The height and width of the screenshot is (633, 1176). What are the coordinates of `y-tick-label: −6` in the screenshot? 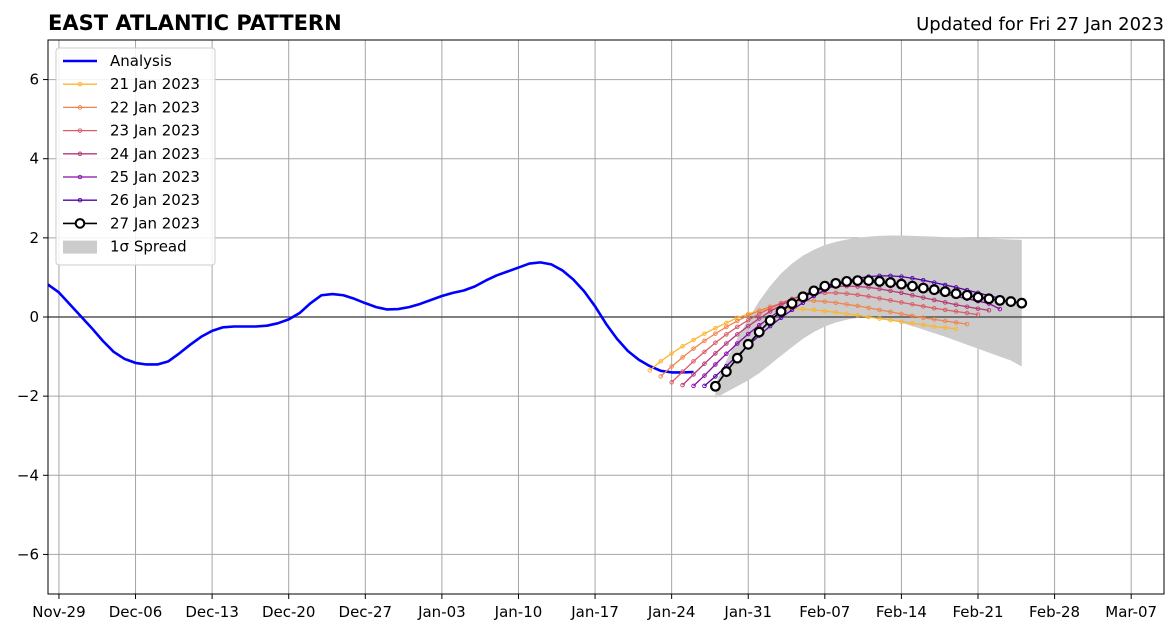 It's located at (28, 554).